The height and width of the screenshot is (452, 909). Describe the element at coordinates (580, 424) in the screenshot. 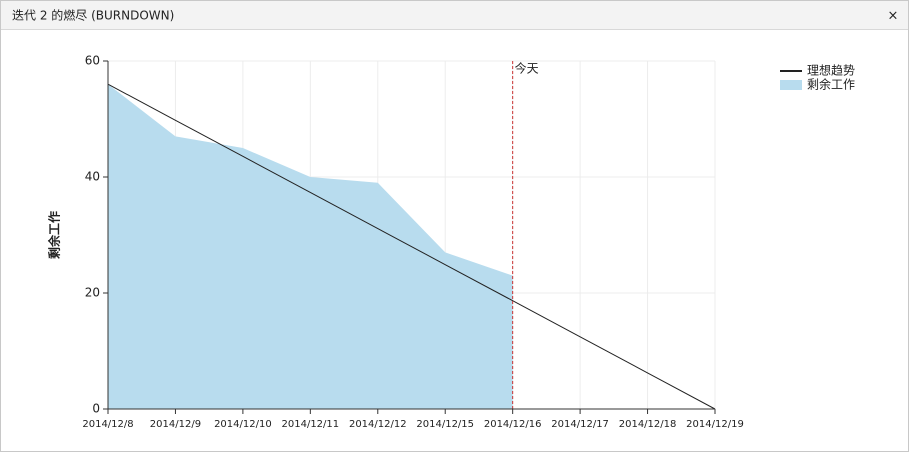

I see `x-tick-label: 2014/12/17` at that location.